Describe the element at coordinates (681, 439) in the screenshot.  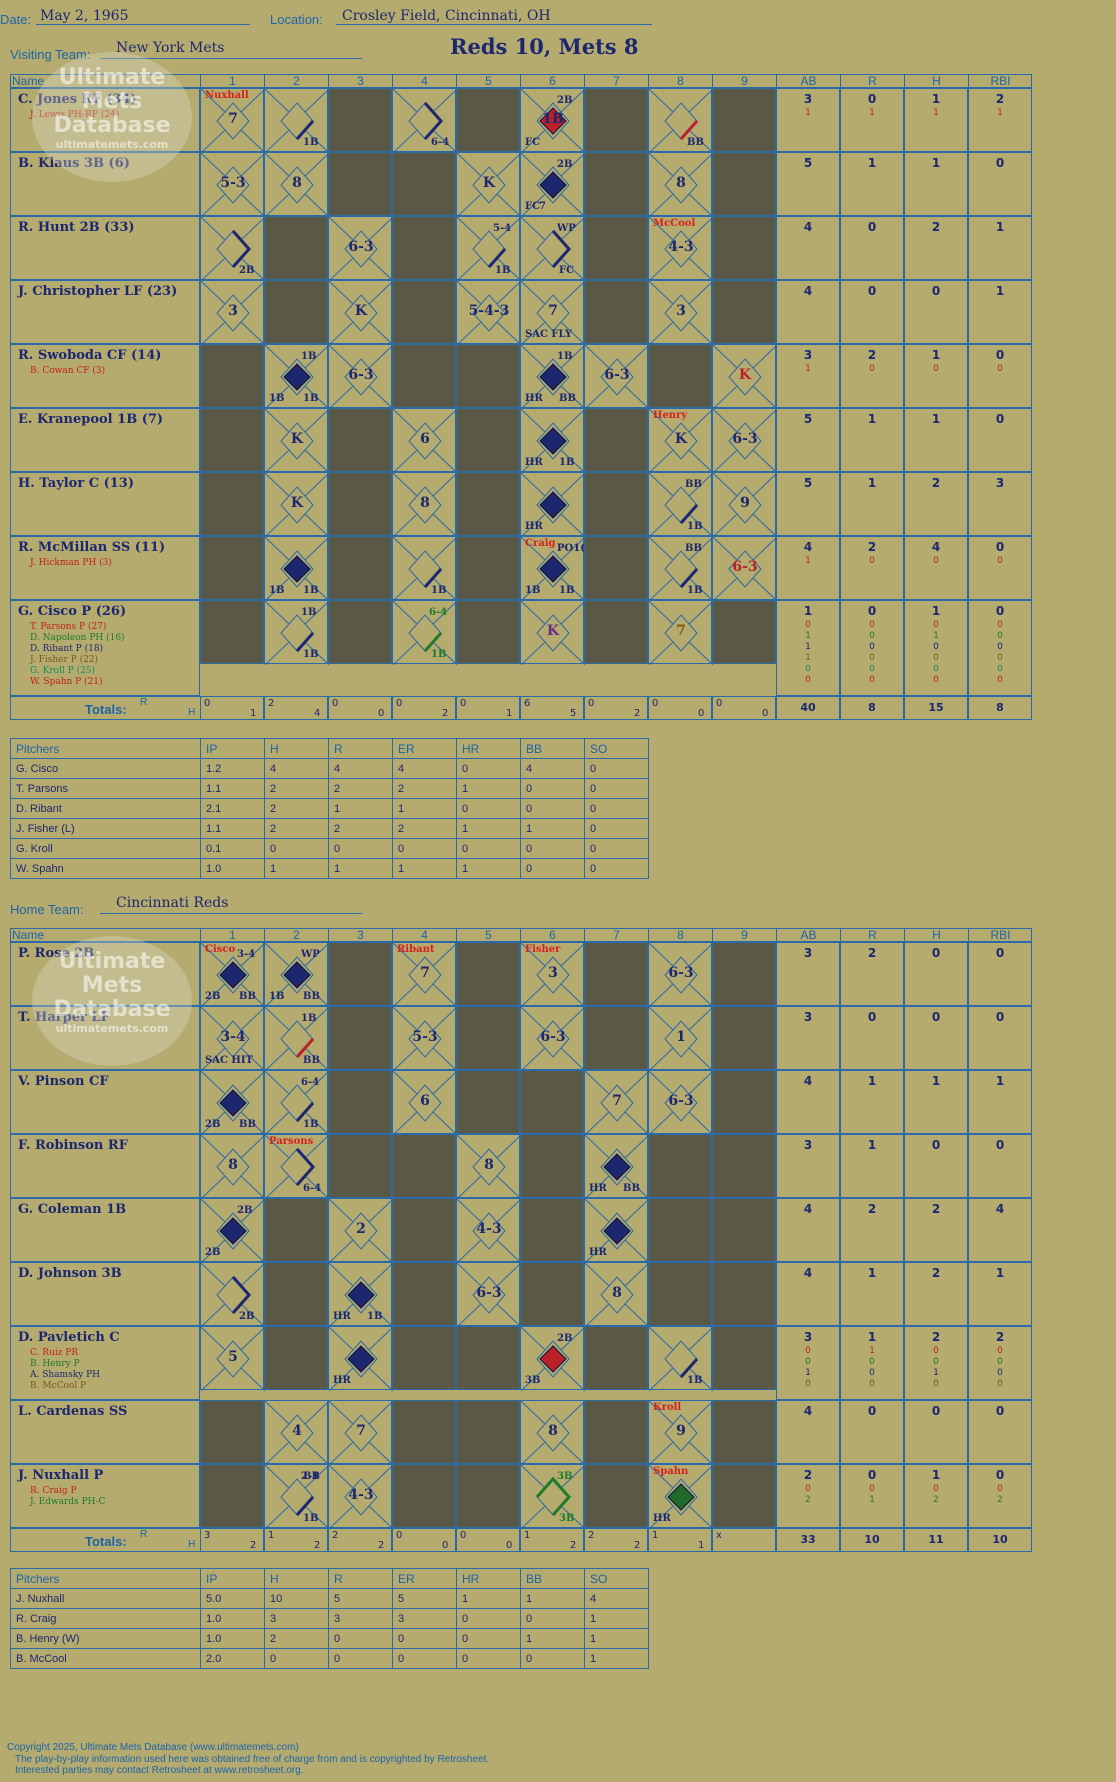
I see `play-result: K` at that location.